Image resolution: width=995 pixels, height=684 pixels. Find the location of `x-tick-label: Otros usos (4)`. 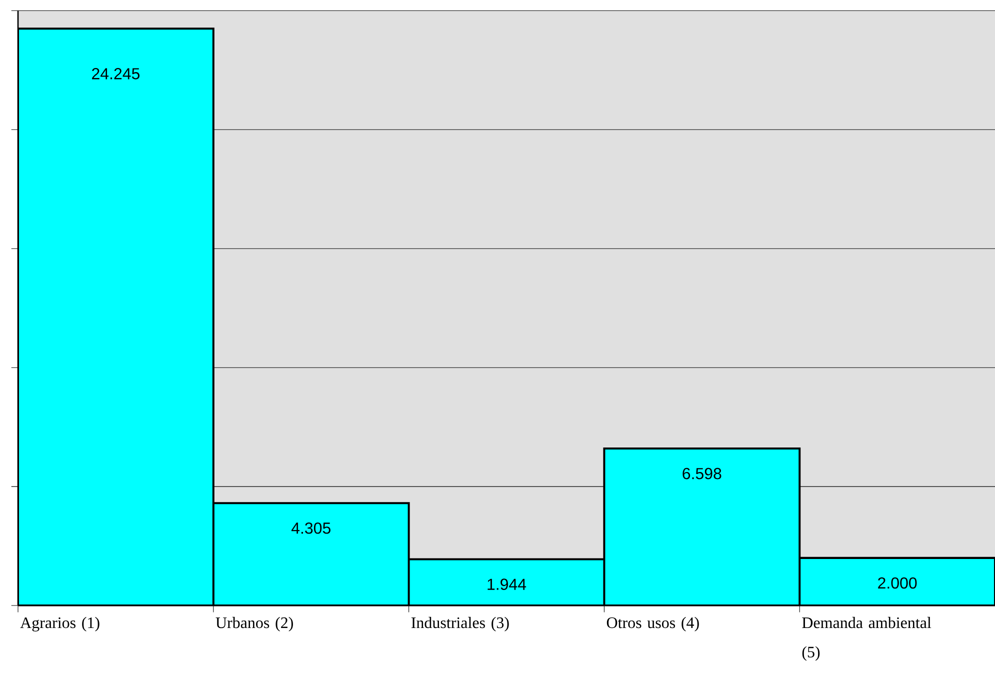

x-tick-label: Otros usos (4) is located at coordinates (652, 624).